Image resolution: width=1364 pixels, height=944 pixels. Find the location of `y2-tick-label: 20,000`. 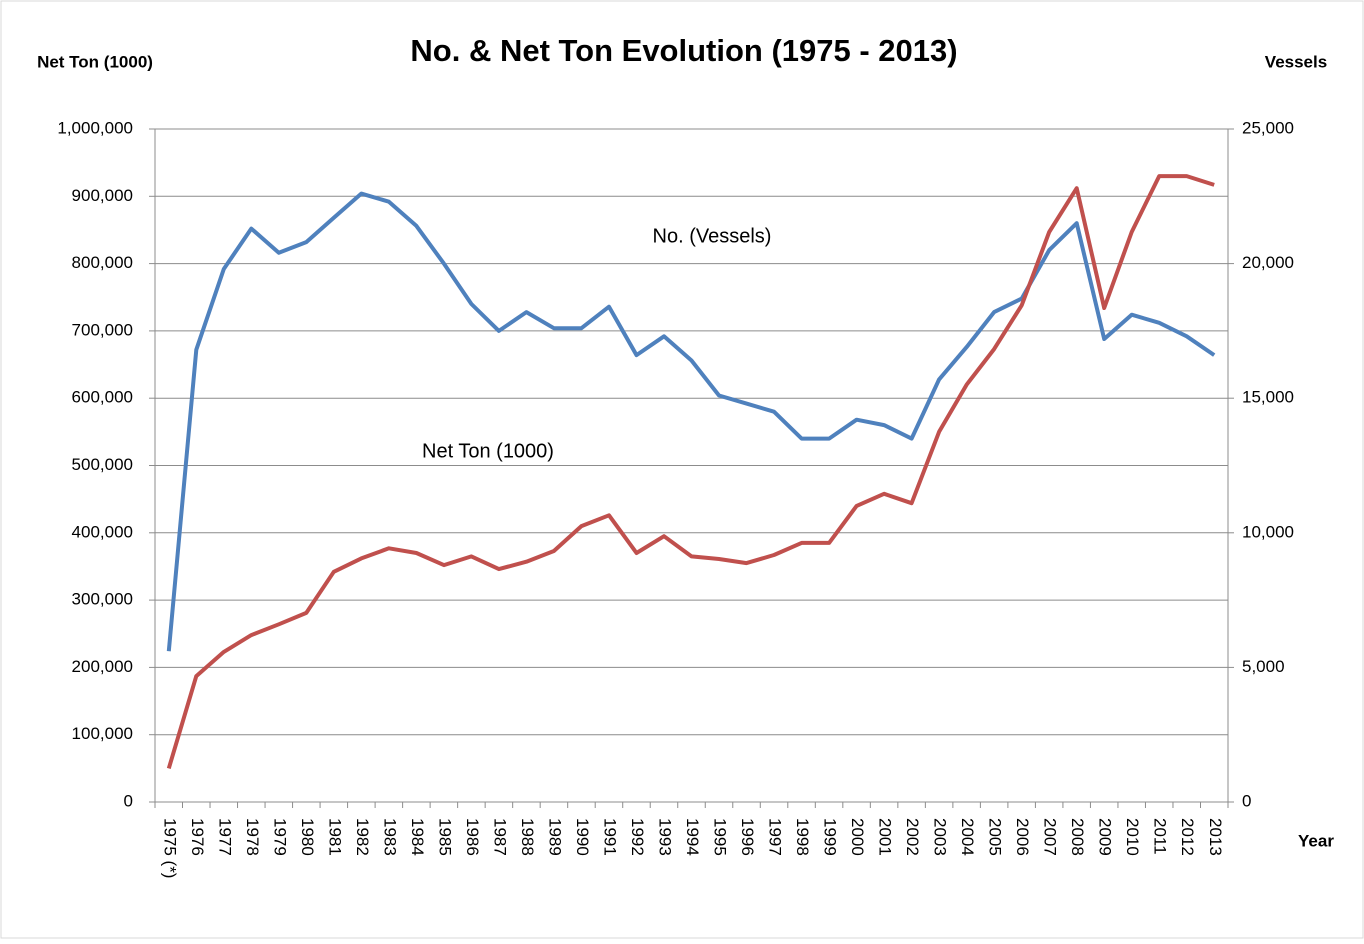

y2-tick-label: 20,000 is located at coordinates (1268, 262).